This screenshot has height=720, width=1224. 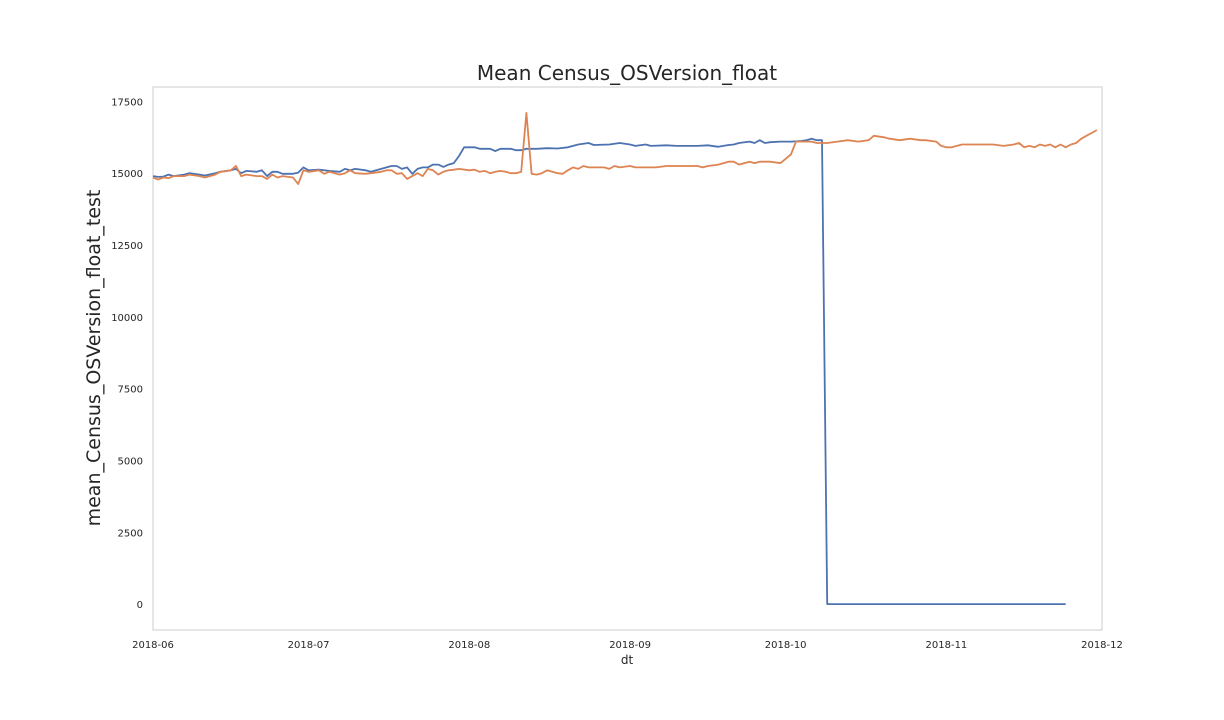 What do you see at coordinates (130, 461) in the screenshot?
I see `y-tick-label: 5000` at bounding box center [130, 461].